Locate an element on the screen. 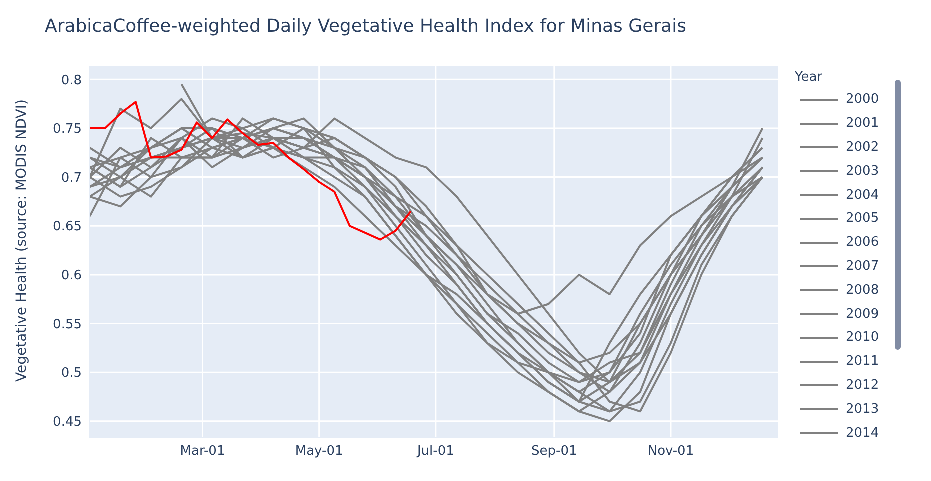  legend-label: 2003 is located at coordinates (863, 171).